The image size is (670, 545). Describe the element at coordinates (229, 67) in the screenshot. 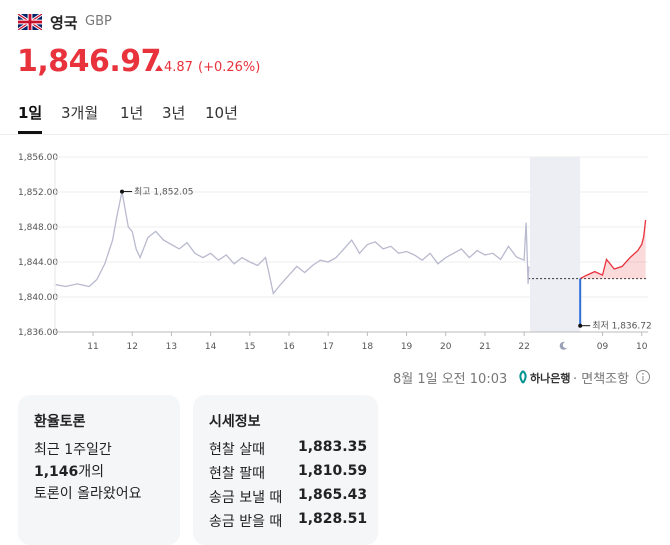

I see `change-pct: (+0.26%)` at that location.